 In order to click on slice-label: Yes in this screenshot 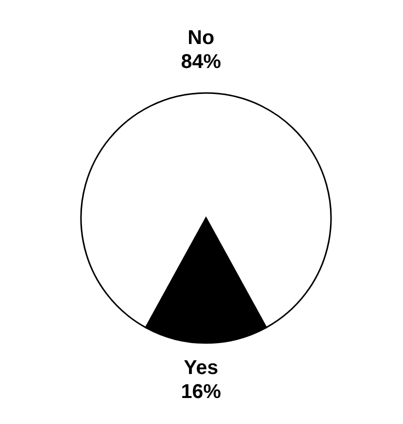, I will do `click(201, 368)`.